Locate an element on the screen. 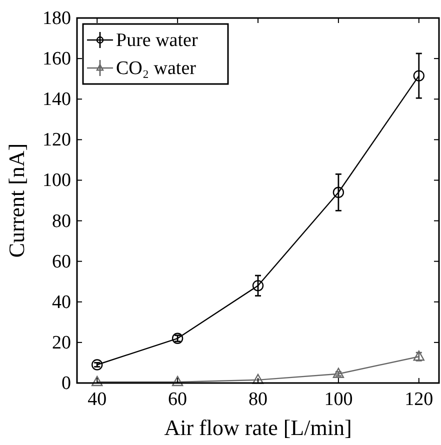  y-tick-label: 100 is located at coordinates (56, 181).